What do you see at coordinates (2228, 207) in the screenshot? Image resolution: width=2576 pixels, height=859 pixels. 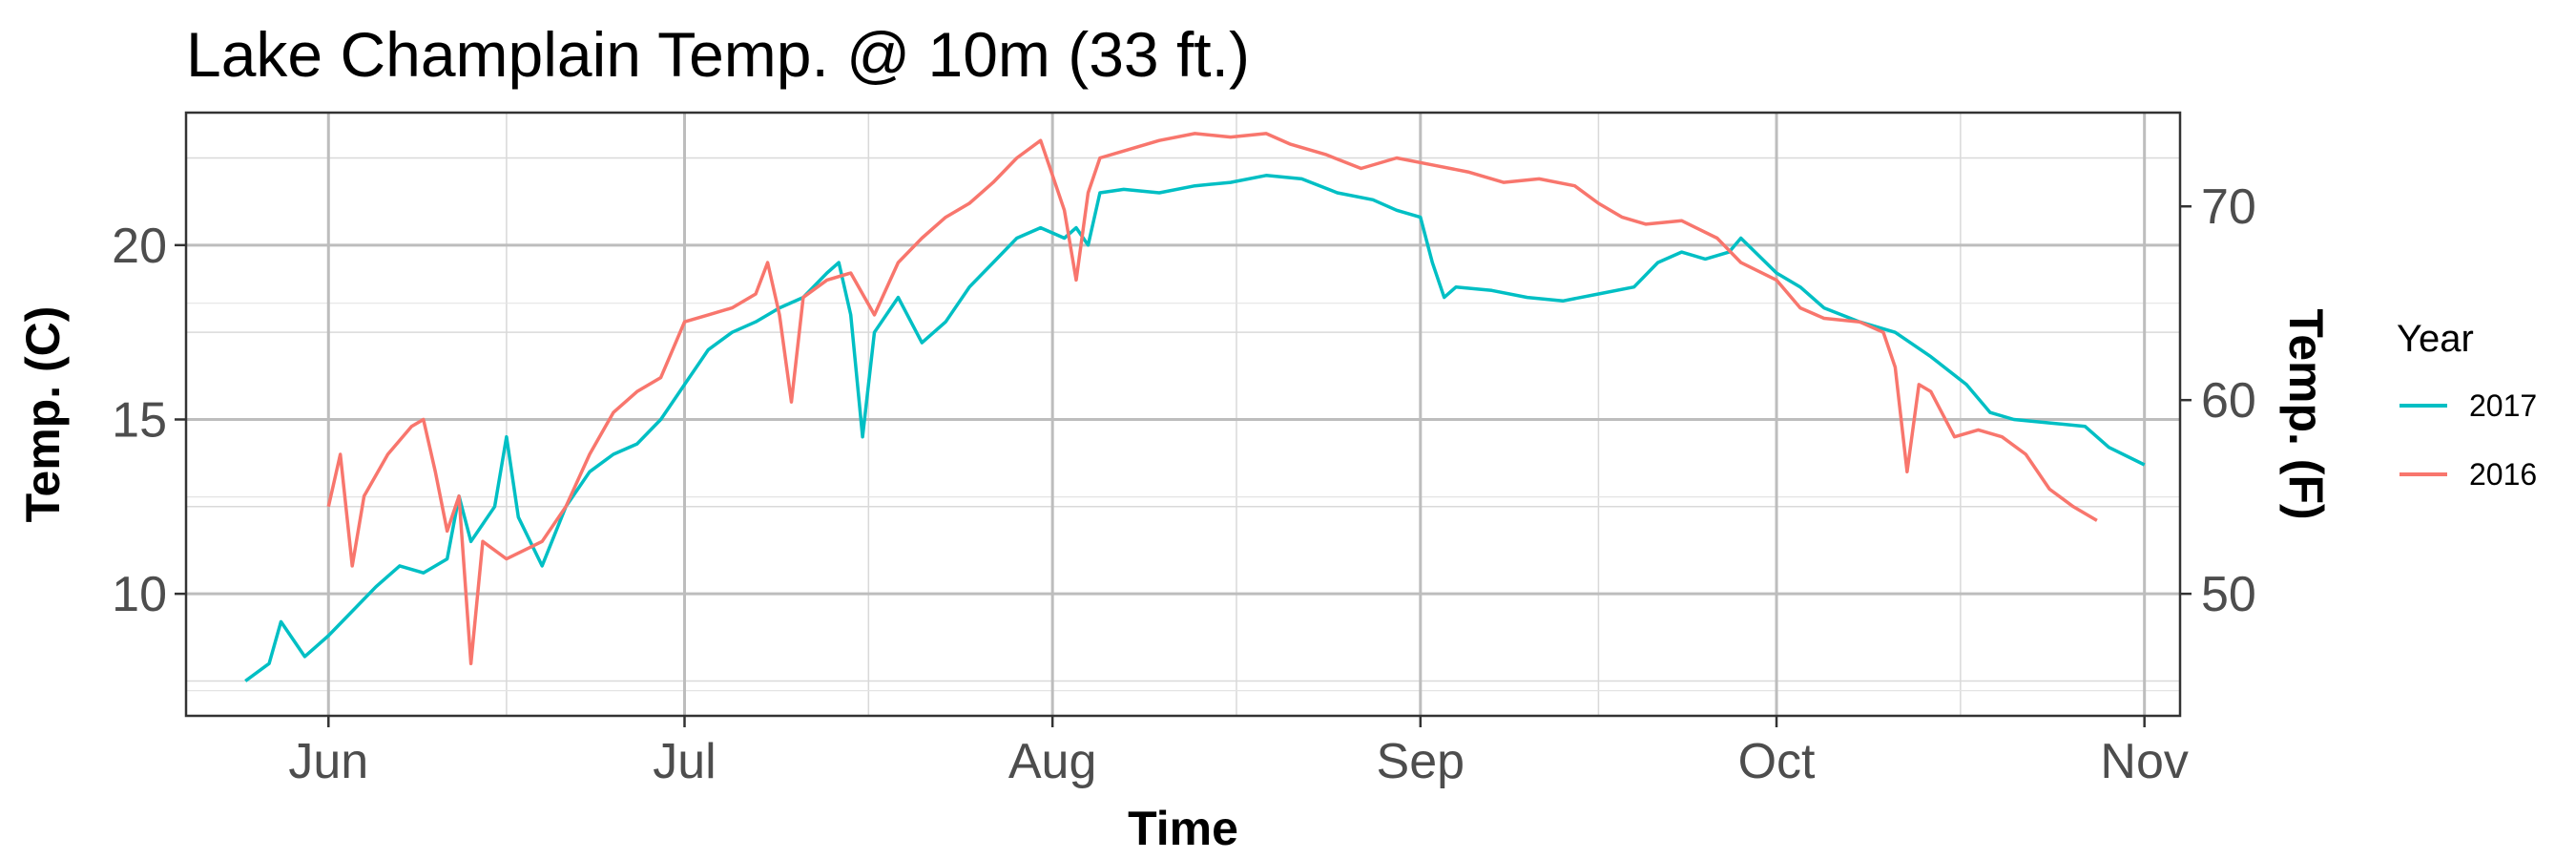 I see `y2-tick-label: 70` at bounding box center [2228, 207].